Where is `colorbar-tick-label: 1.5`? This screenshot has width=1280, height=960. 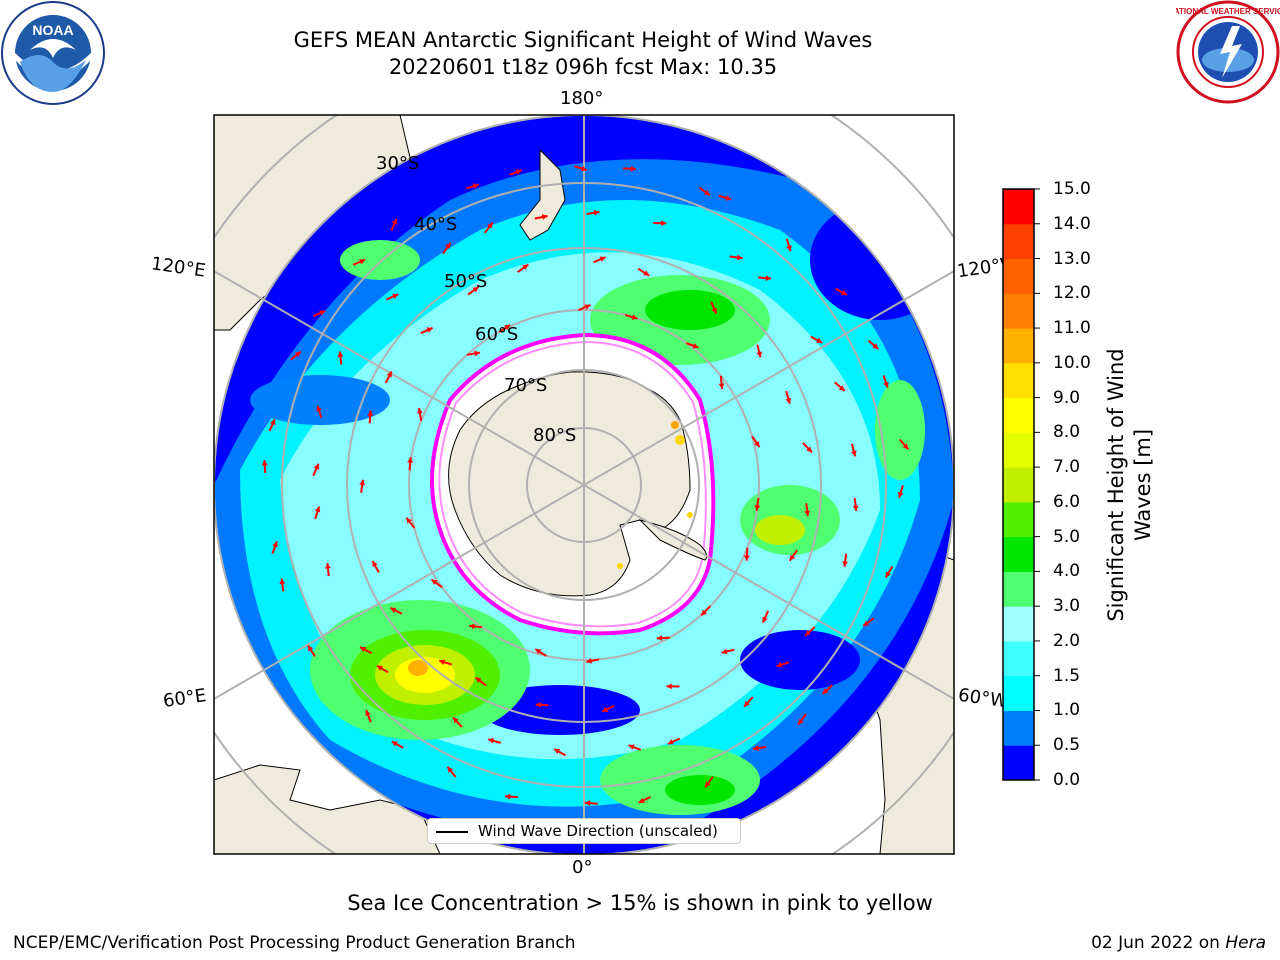
colorbar-tick-label: 1.5 is located at coordinates (1067, 675).